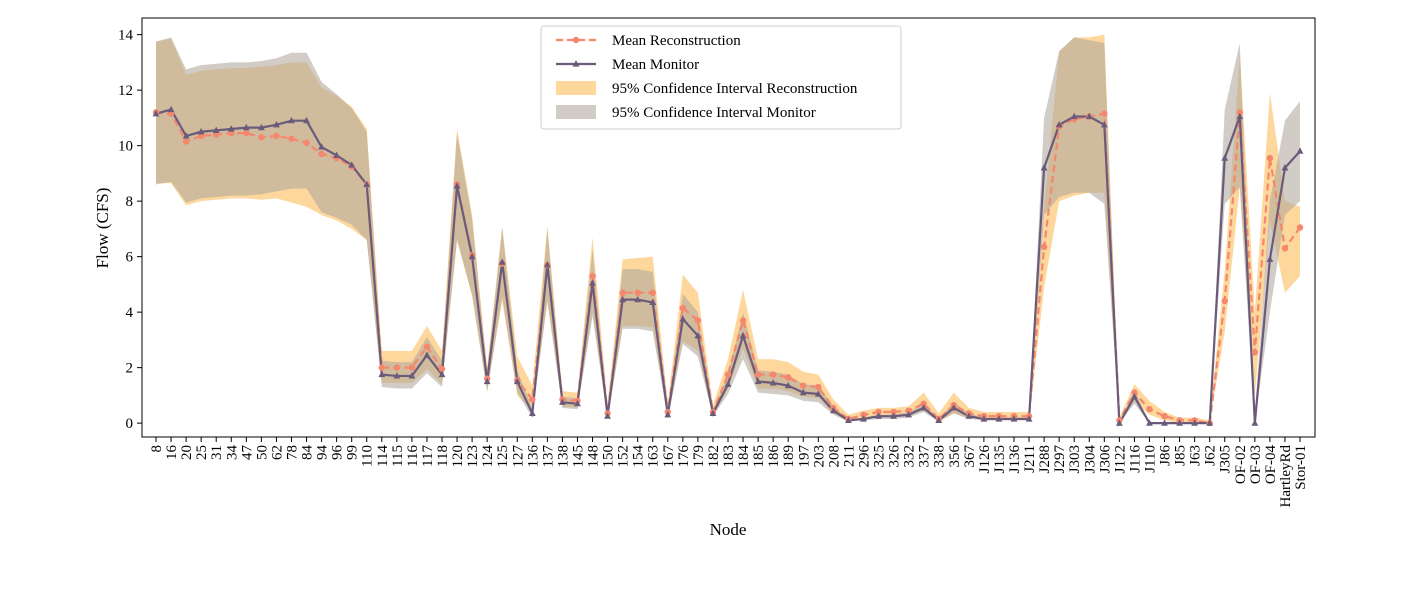 Image resolution: width=1416 pixels, height=599 pixels. Describe the element at coordinates (1196, 455) in the screenshot. I see `x-tick-label: J63` at that location.